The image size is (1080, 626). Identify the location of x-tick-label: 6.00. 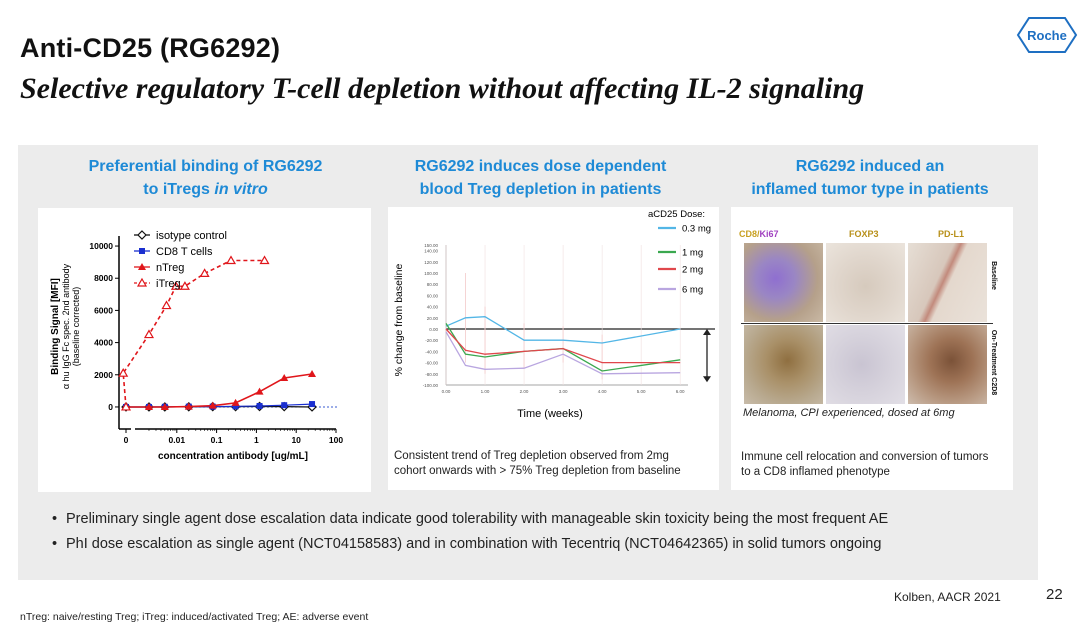
(680, 391).